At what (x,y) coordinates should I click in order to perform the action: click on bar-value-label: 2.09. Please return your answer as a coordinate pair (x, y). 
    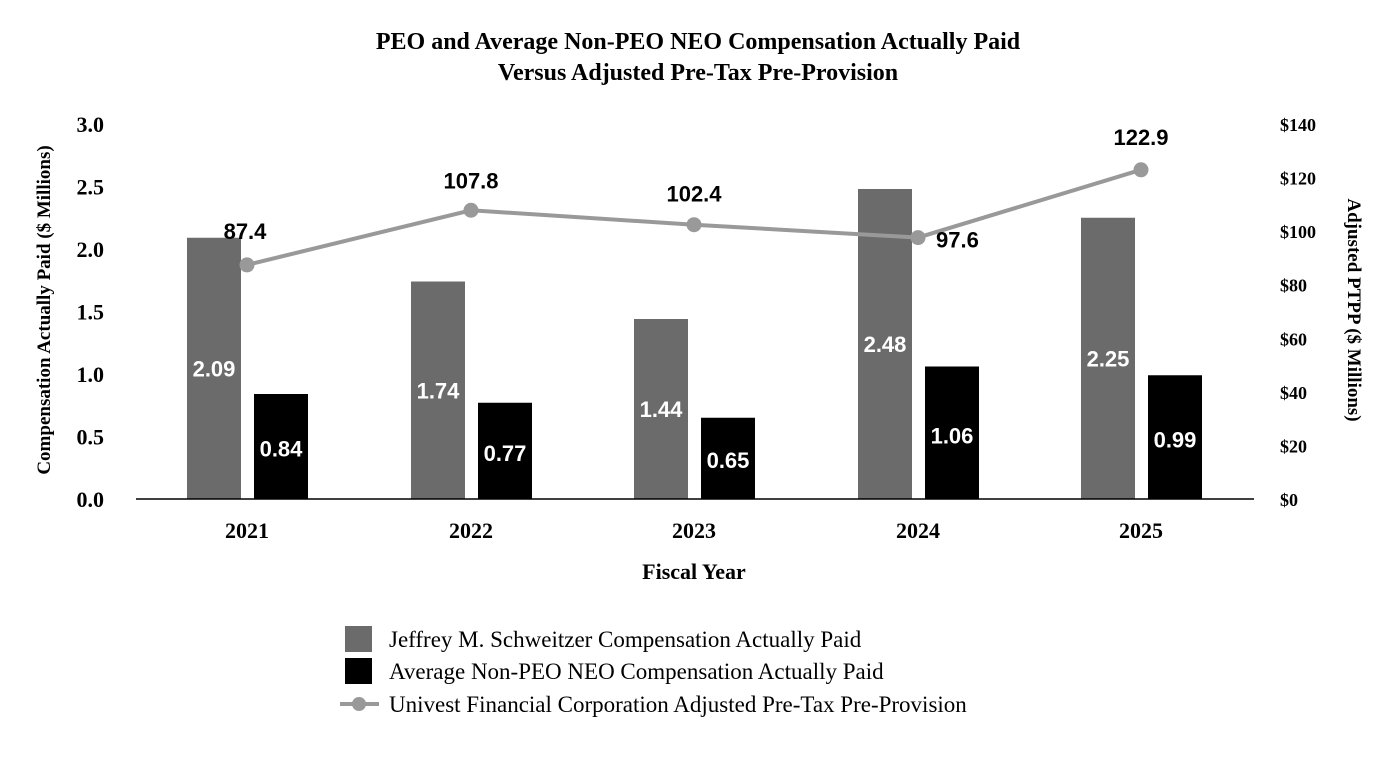
    Looking at the image, I should click on (214, 368).